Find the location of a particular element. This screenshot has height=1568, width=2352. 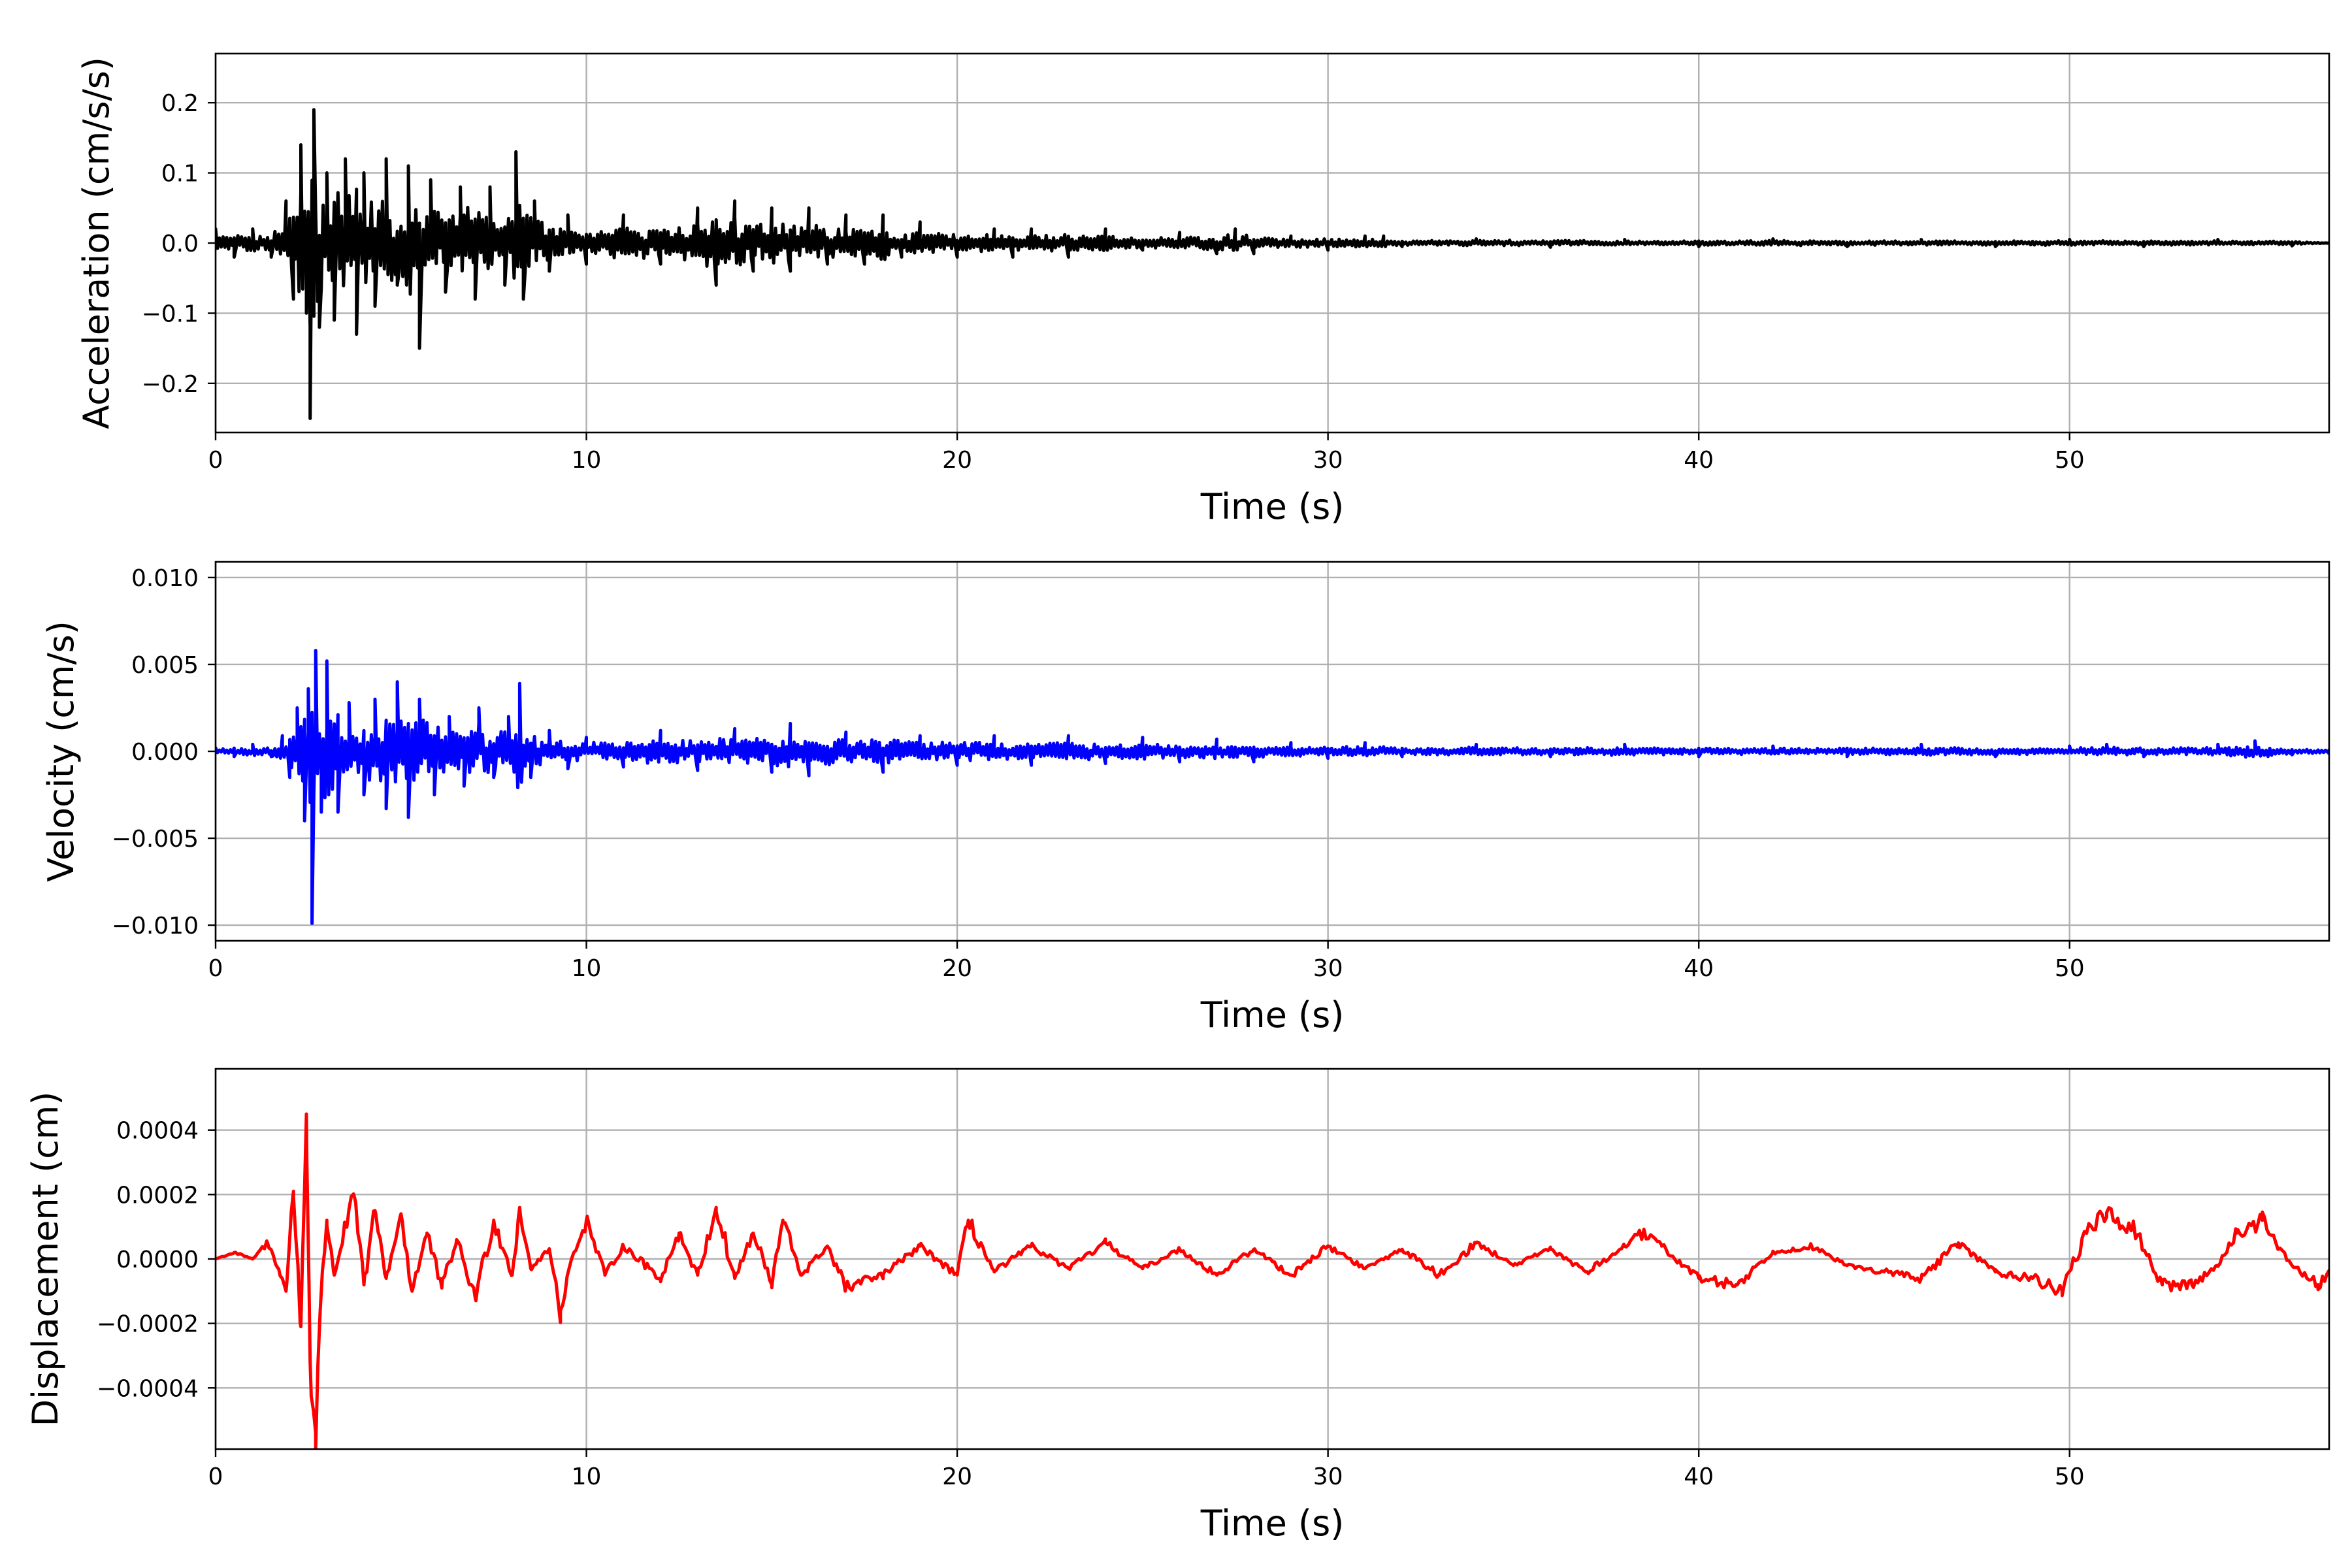

y-tick-label: 0.0004 is located at coordinates (157, 1131).